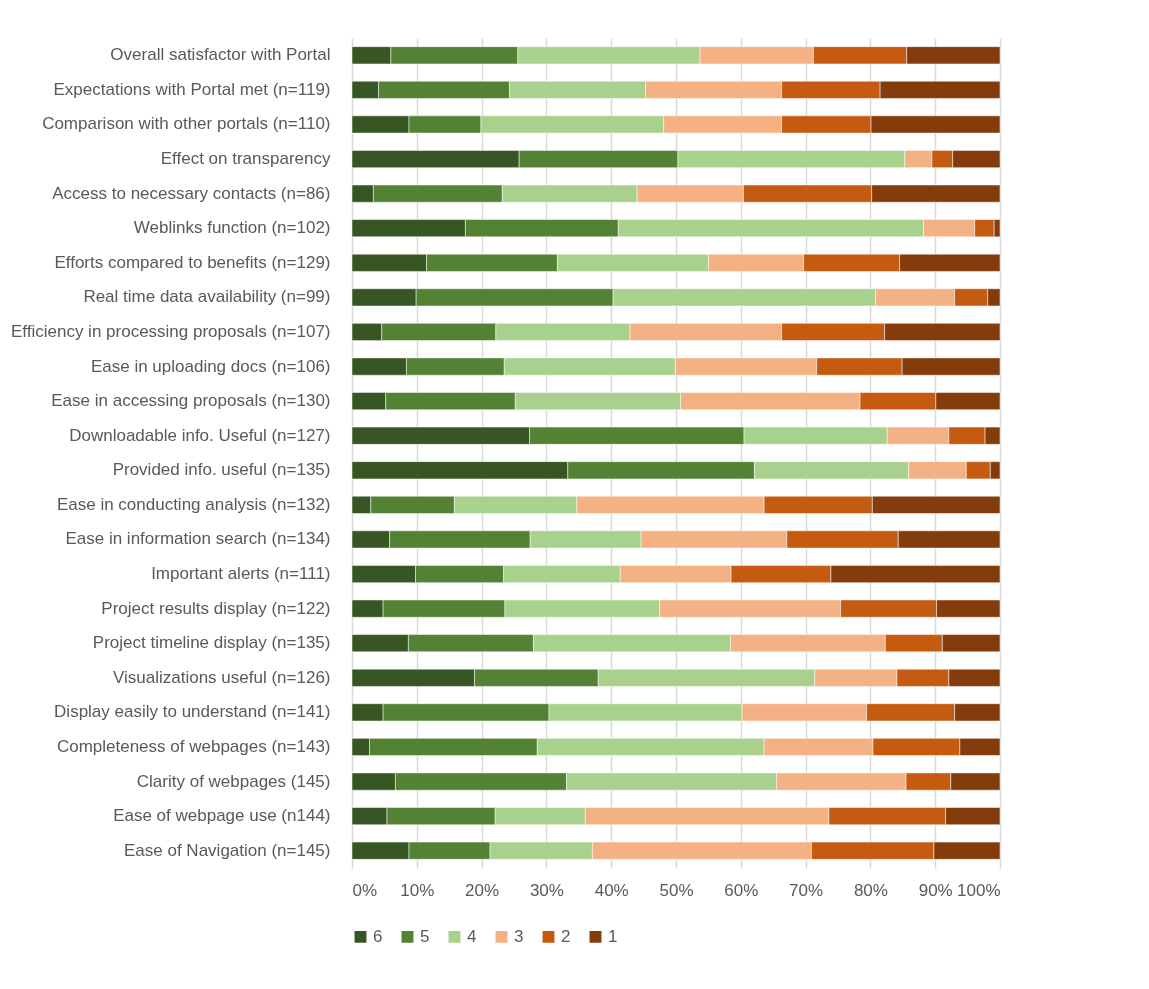 The height and width of the screenshot is (989, 1149). I want to click on x-tick-label: 20%, so click(482, 890).